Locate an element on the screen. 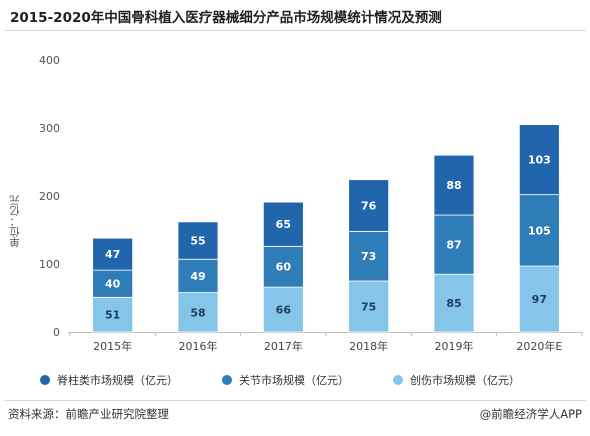 The image size is (590, 436). brand-credit: @前瞻经济学人APP is located at coordinates (531, 414).